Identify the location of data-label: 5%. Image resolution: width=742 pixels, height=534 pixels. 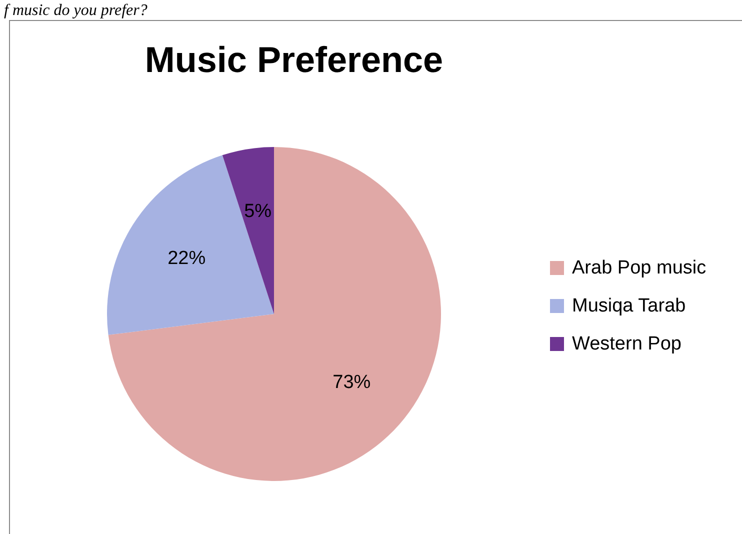
(258, 211).